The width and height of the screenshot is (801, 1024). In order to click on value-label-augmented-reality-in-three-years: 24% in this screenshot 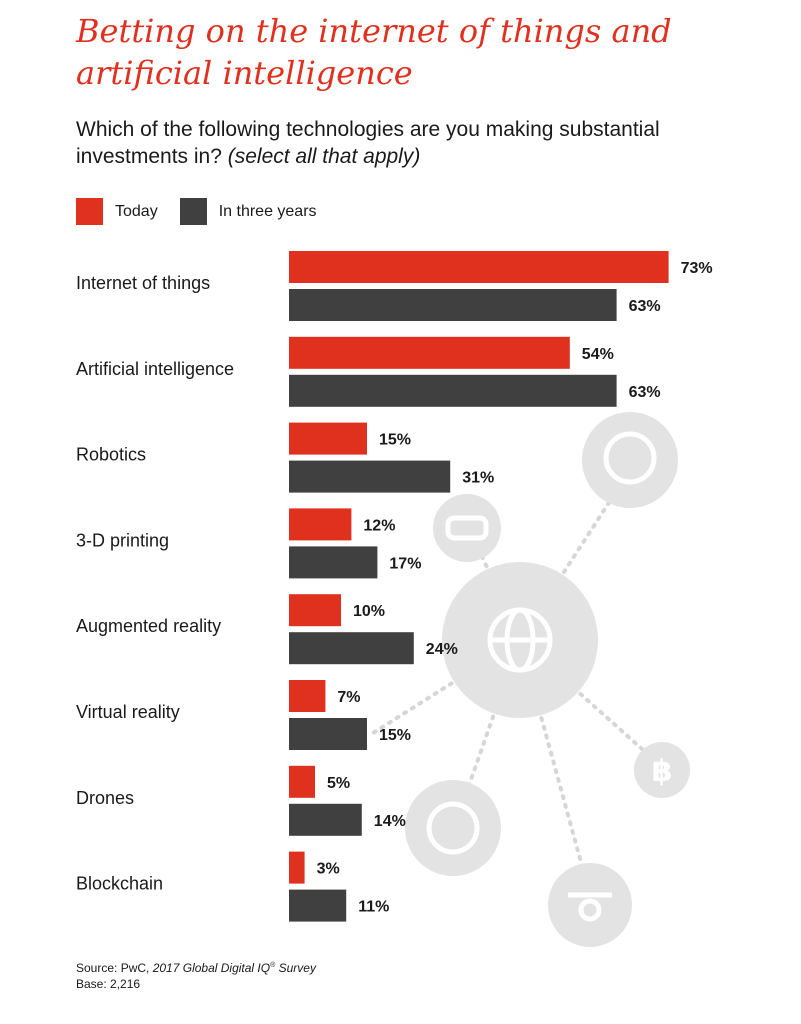, I will do `click(442, 649)`.